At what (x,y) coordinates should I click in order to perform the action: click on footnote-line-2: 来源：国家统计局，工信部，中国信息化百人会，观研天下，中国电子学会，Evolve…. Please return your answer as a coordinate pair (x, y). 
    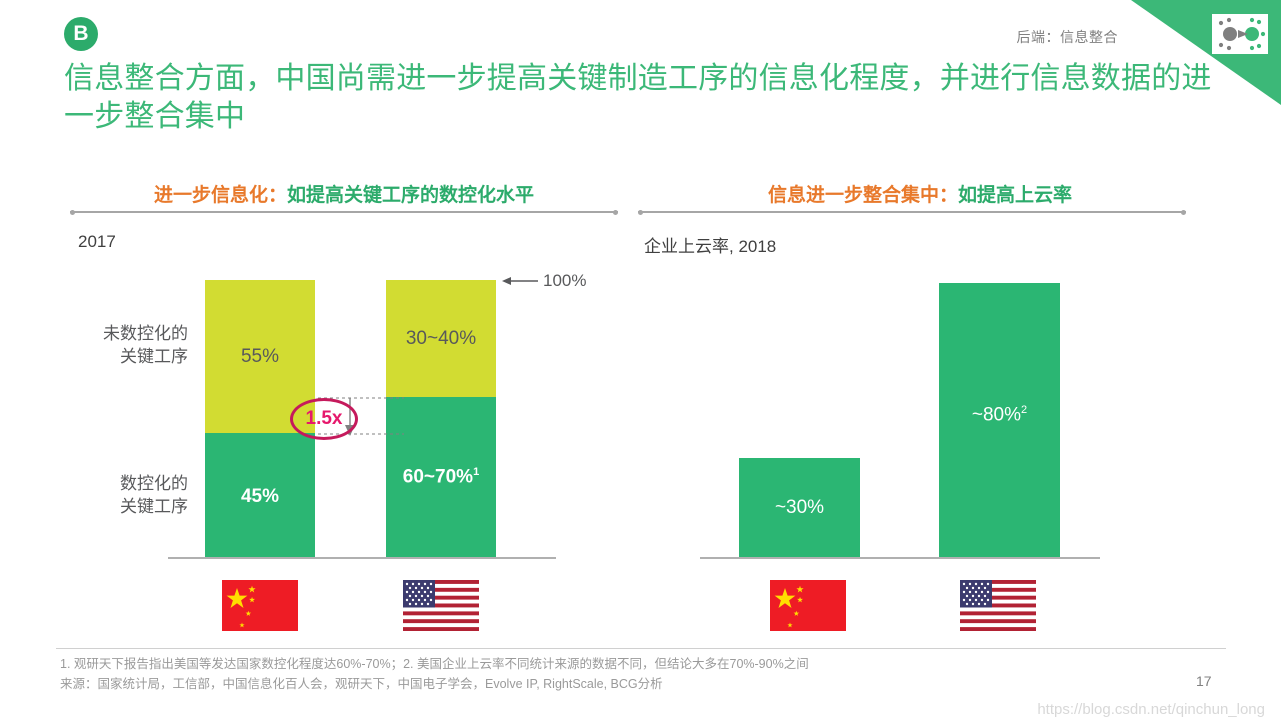
    Looking at the image, I should click on (361, 684).